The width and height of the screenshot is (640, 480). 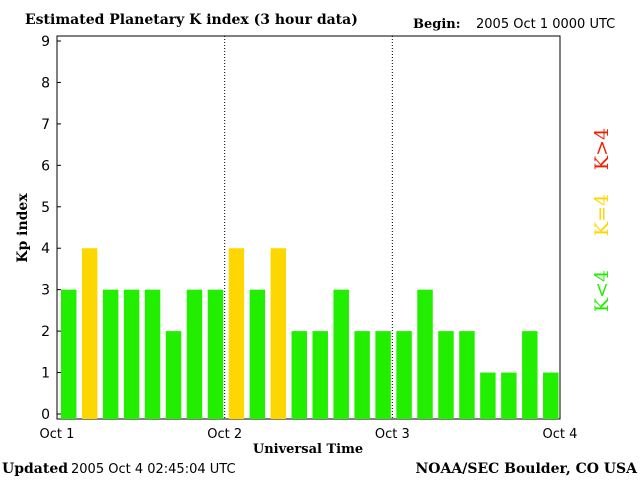 What do you see at coordinates (602, 149) in the screenshot?
I see `legend-above: K>4` at bounding box center [602, 149].